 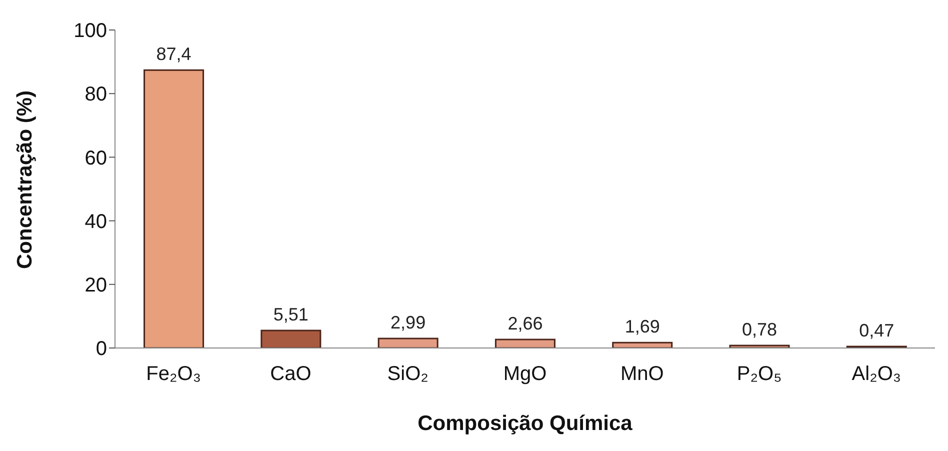 I want to click on x-tick-label: MgO, so click(x=525, y=374).